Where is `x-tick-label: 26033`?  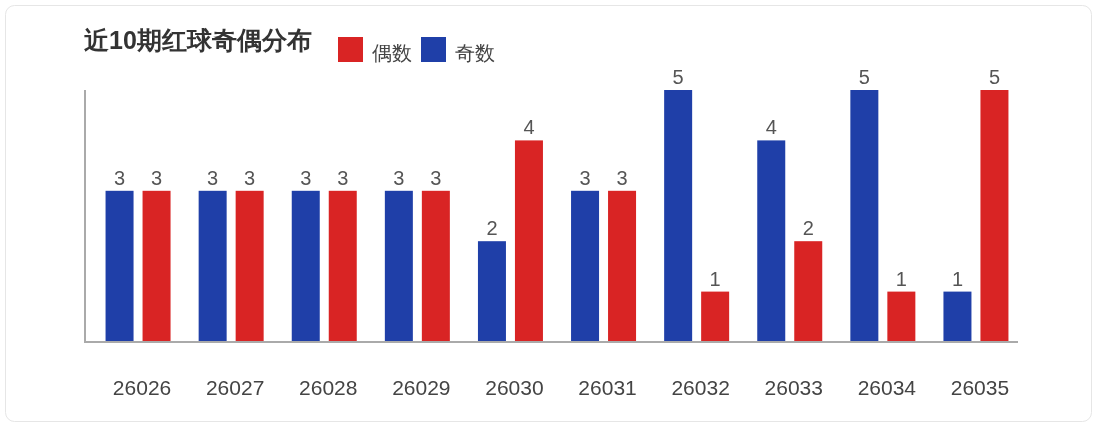
x-tick-label: 26033 is located at coordinates (793, 387).